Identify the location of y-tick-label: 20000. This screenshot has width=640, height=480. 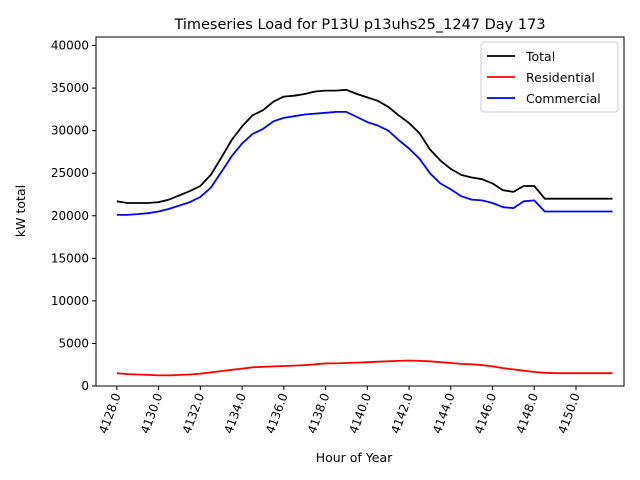
(70, 216).